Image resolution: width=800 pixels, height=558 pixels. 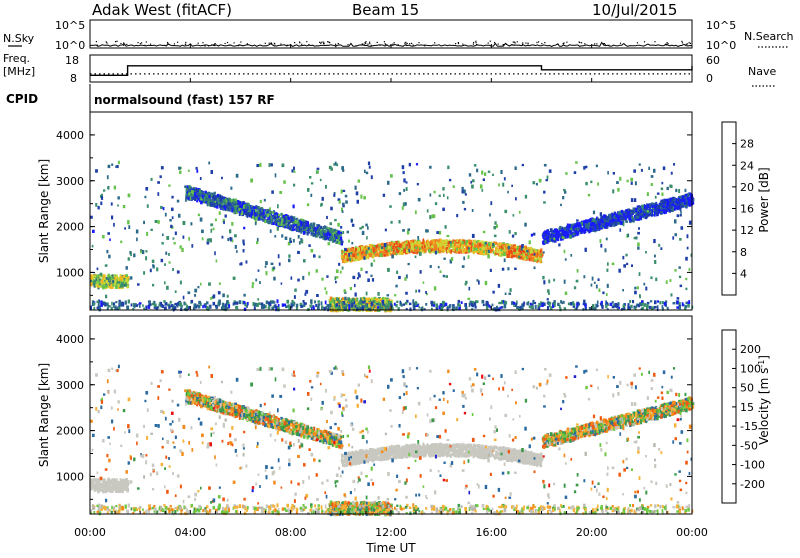 What do you see at coordinates (19, 71) in the screenshot?
I see `freq-label-line2: [MHz]` at bounding box center [19, 71].